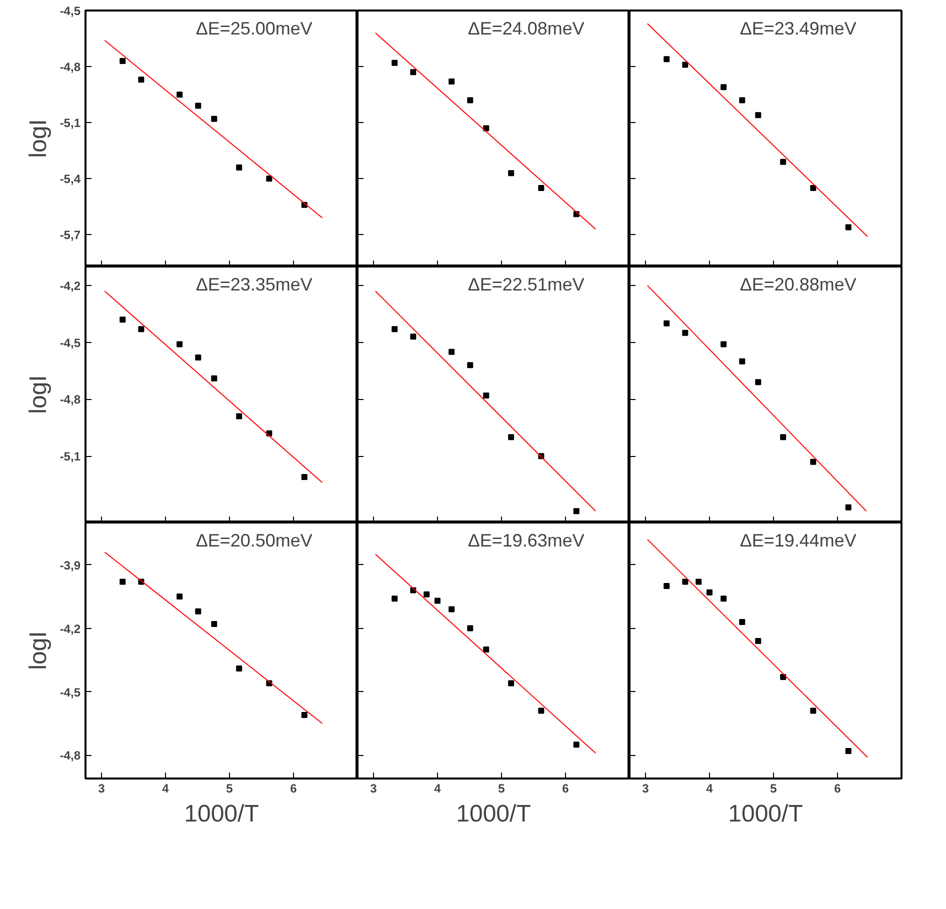  Describe the element at coordinates (526, 28) in the screenshot. I see `annotation: ΔE=24.08meV` at that location.